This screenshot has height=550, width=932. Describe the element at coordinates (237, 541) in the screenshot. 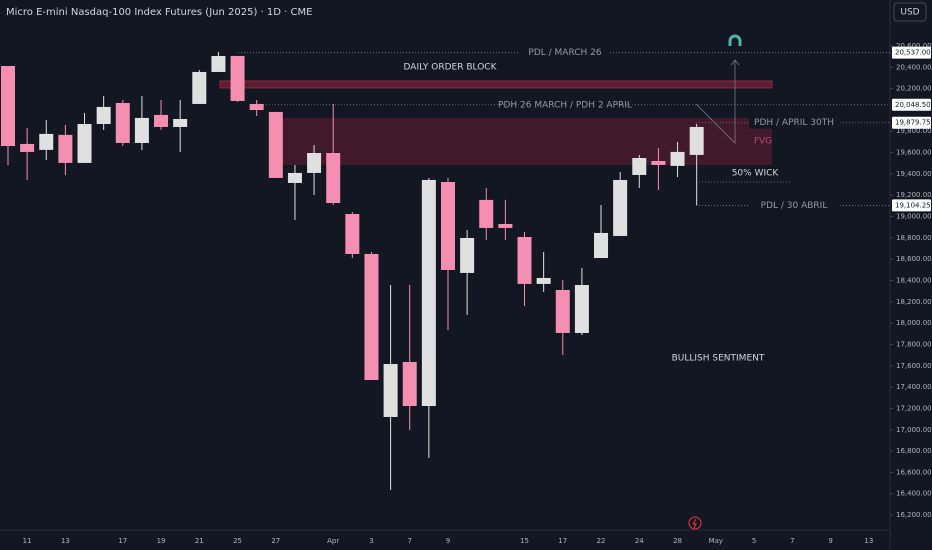

I see `x-tick-label: 25` at that location.